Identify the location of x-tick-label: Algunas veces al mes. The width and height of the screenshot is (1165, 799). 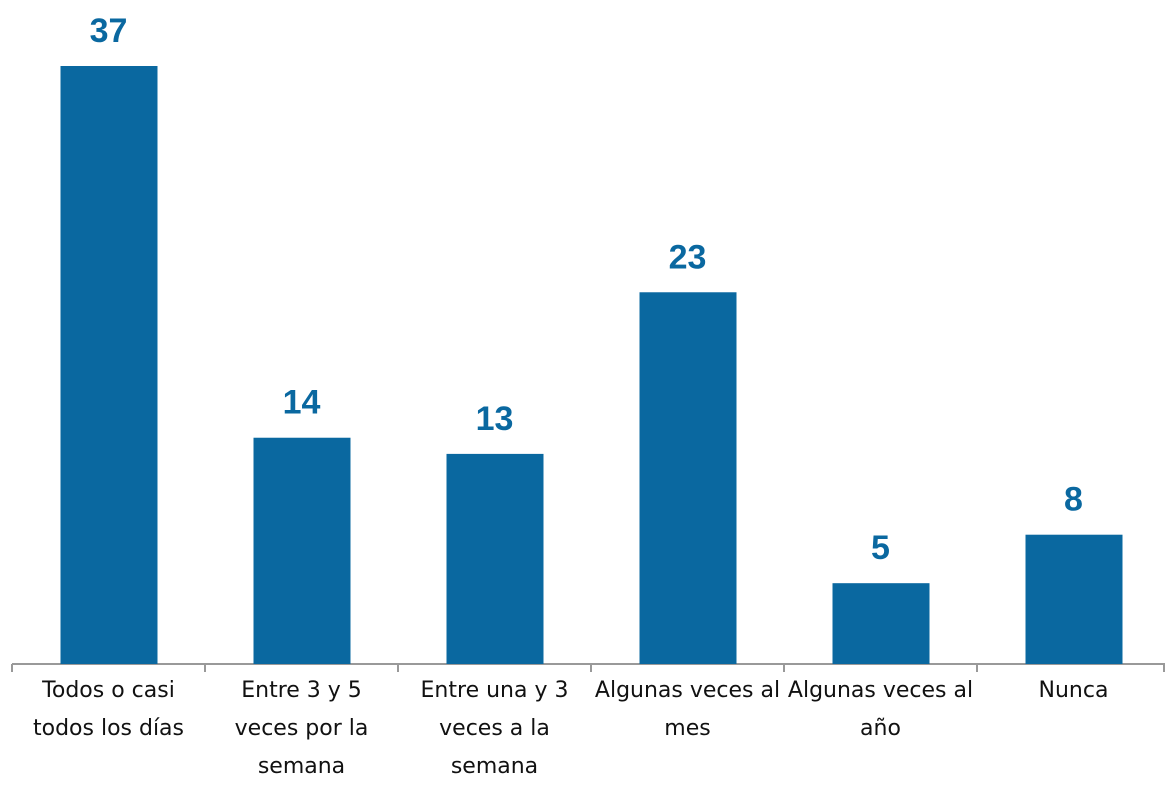
(687, 709).